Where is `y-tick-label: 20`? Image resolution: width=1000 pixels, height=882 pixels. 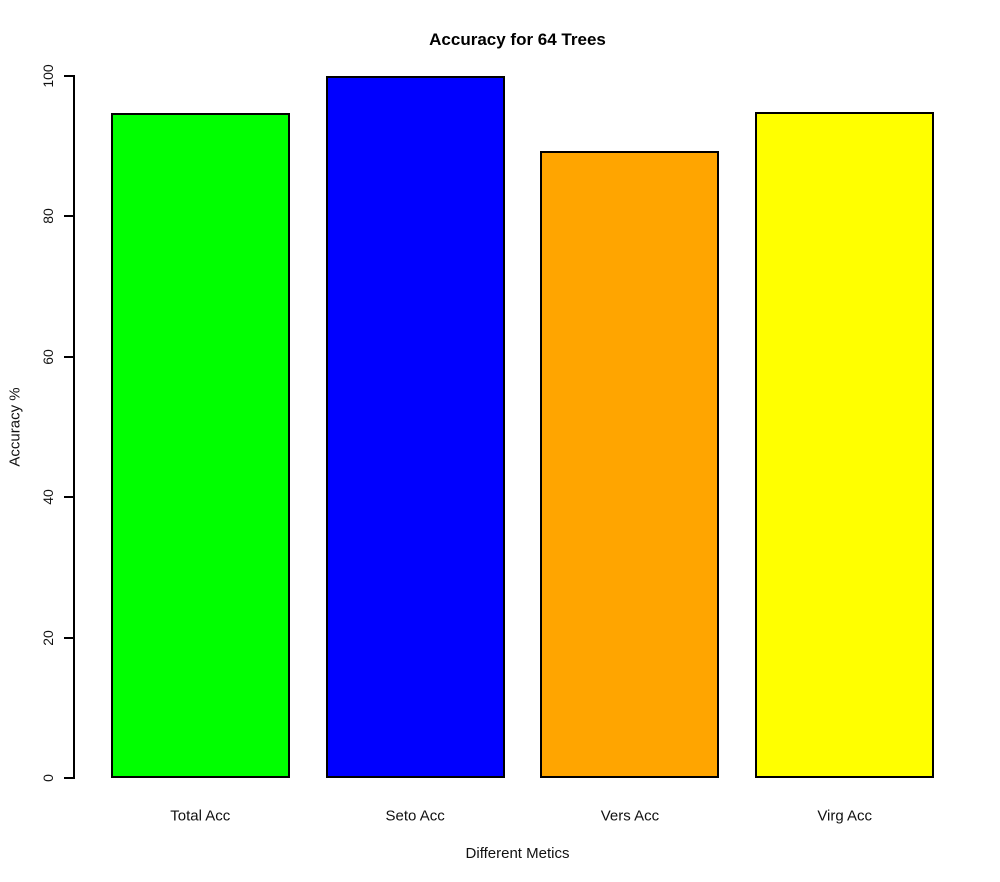
y-tick-label: 20 is located at coordinates (48, 637).